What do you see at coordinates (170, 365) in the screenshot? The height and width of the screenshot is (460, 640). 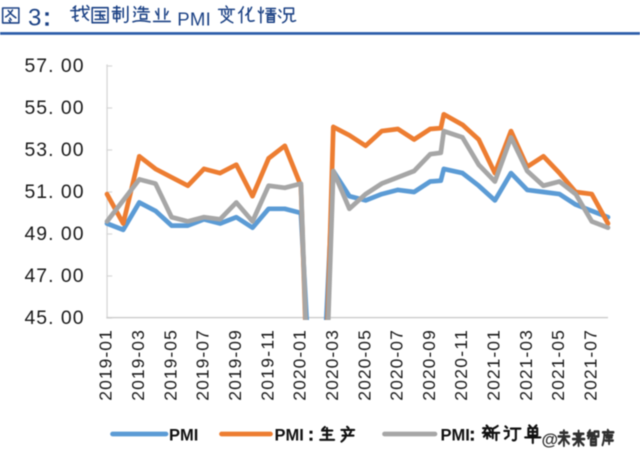 I see `svg-text: 2019-05` at bounding box center [170, 365].